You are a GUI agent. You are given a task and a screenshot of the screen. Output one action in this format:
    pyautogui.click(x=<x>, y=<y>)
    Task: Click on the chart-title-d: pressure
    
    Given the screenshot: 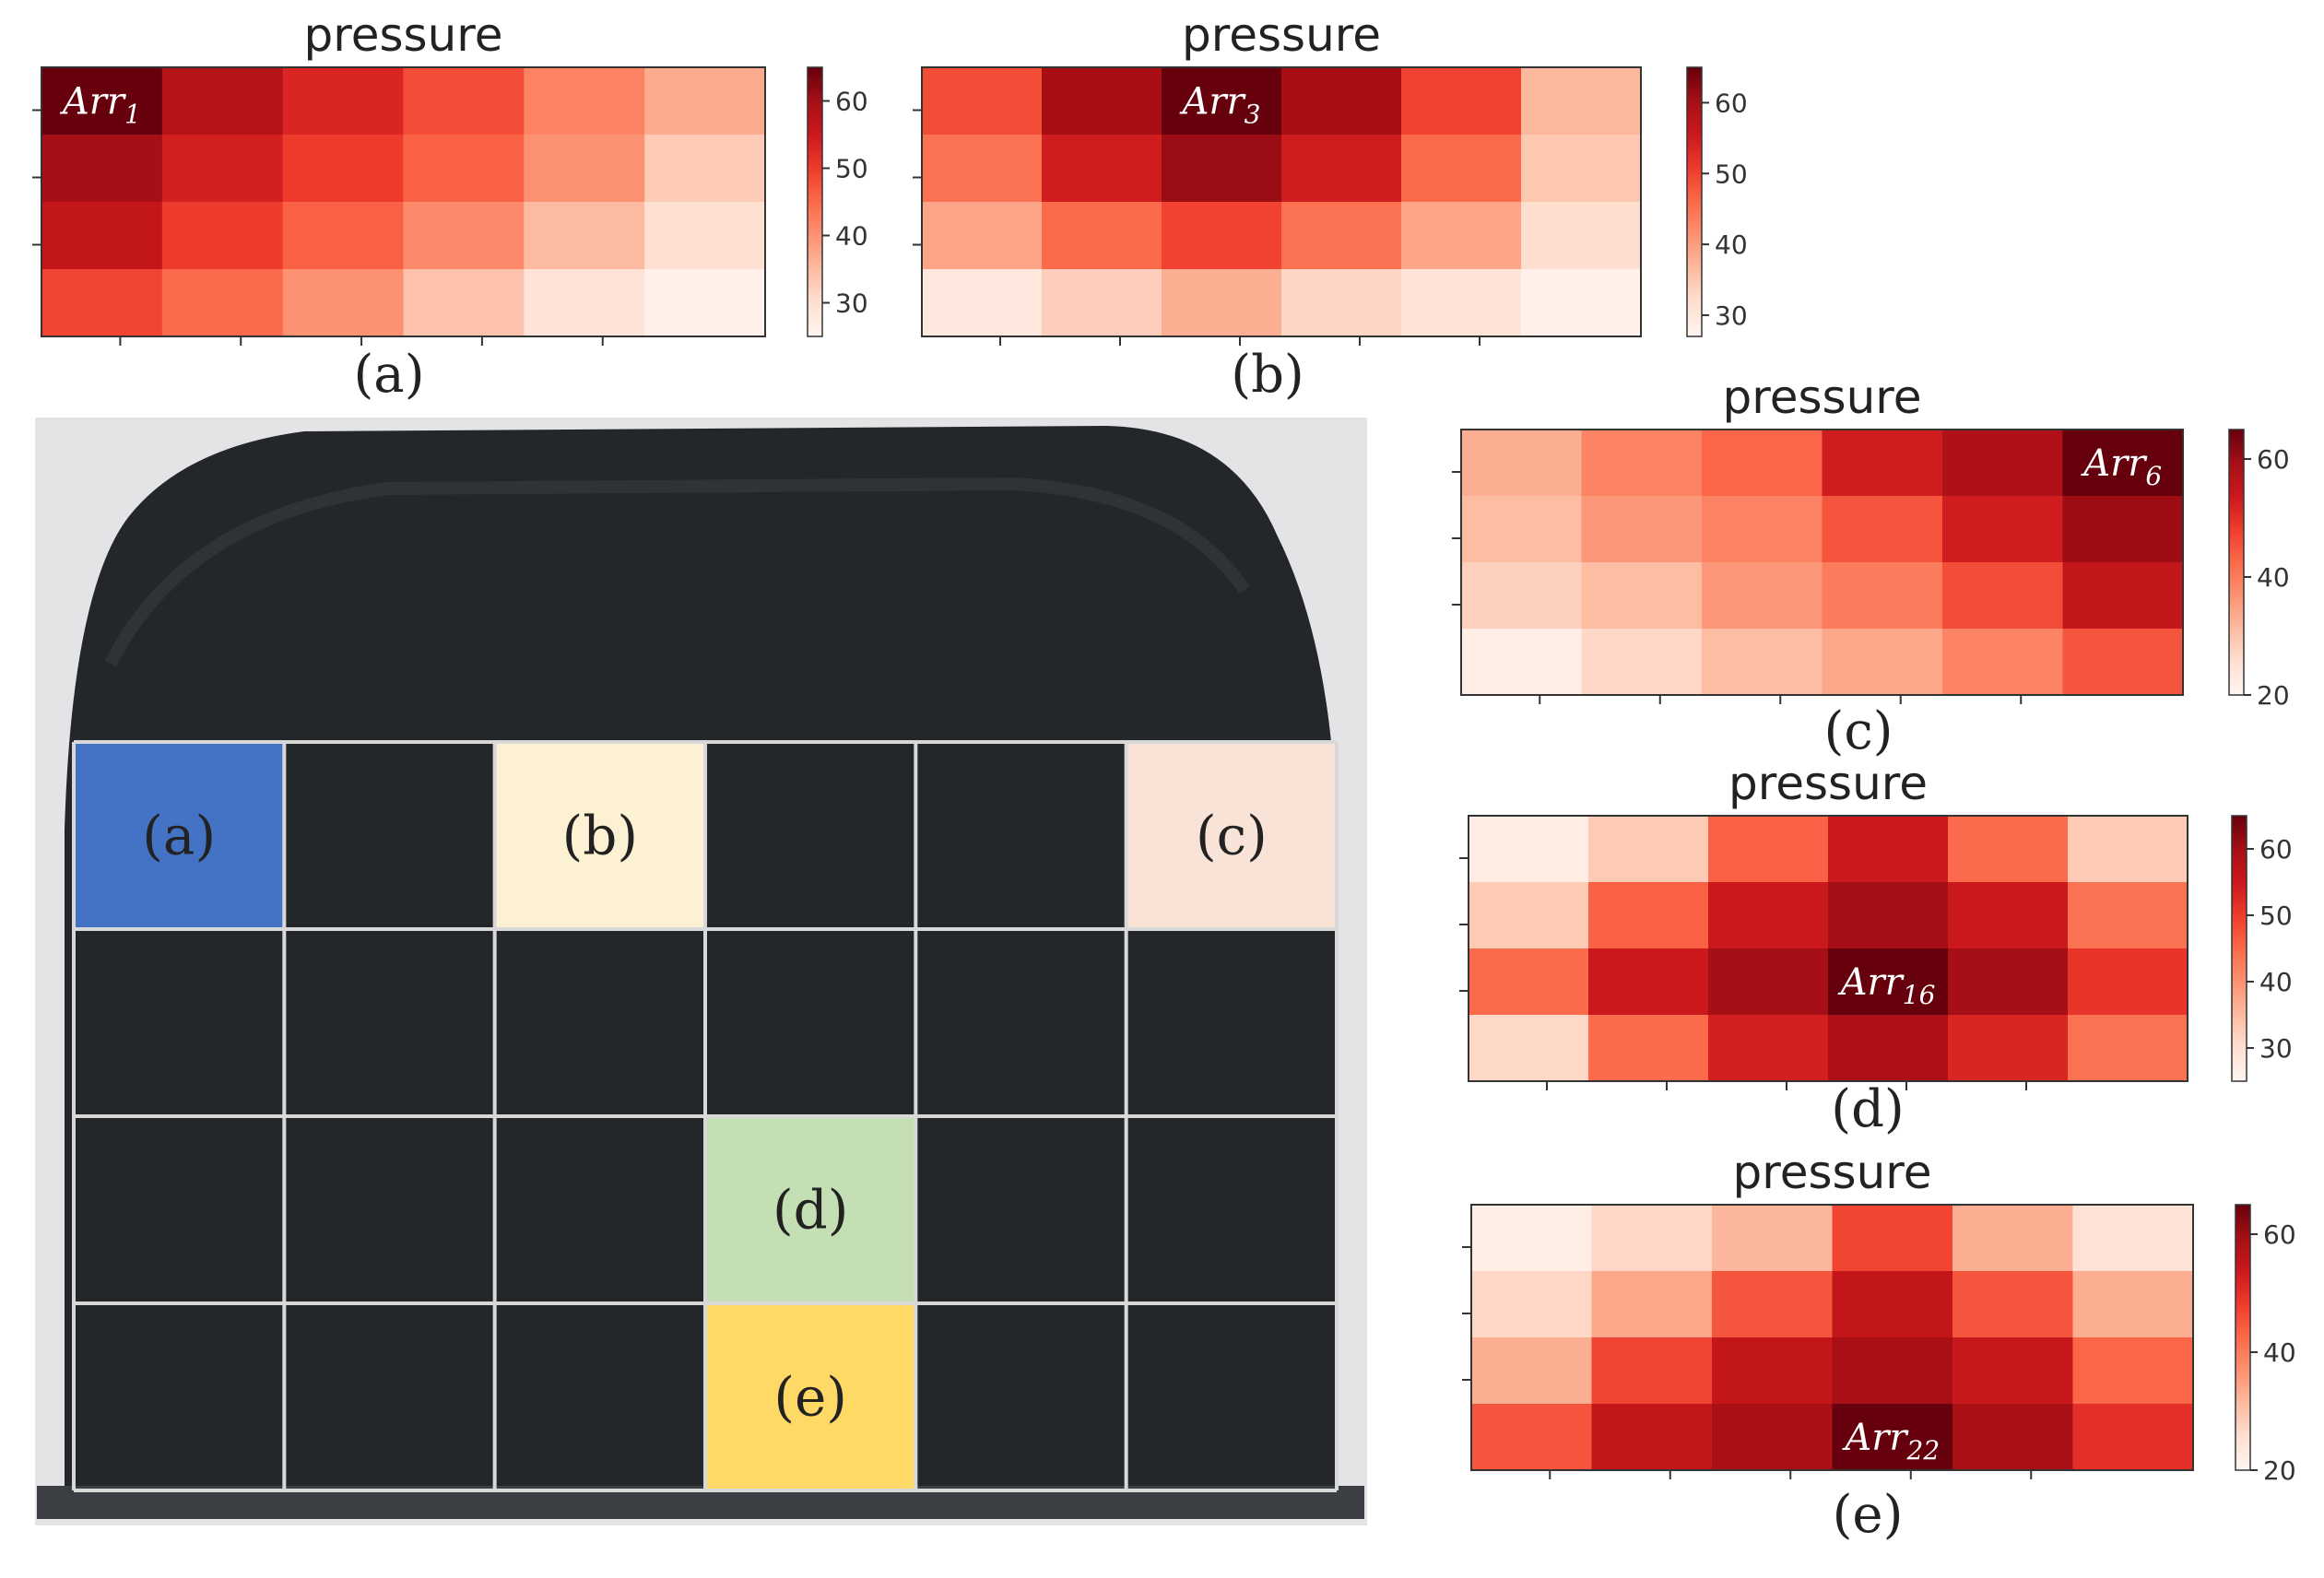 What is the action you would take?
    pyautogui.click(x=1828, y=783)
    